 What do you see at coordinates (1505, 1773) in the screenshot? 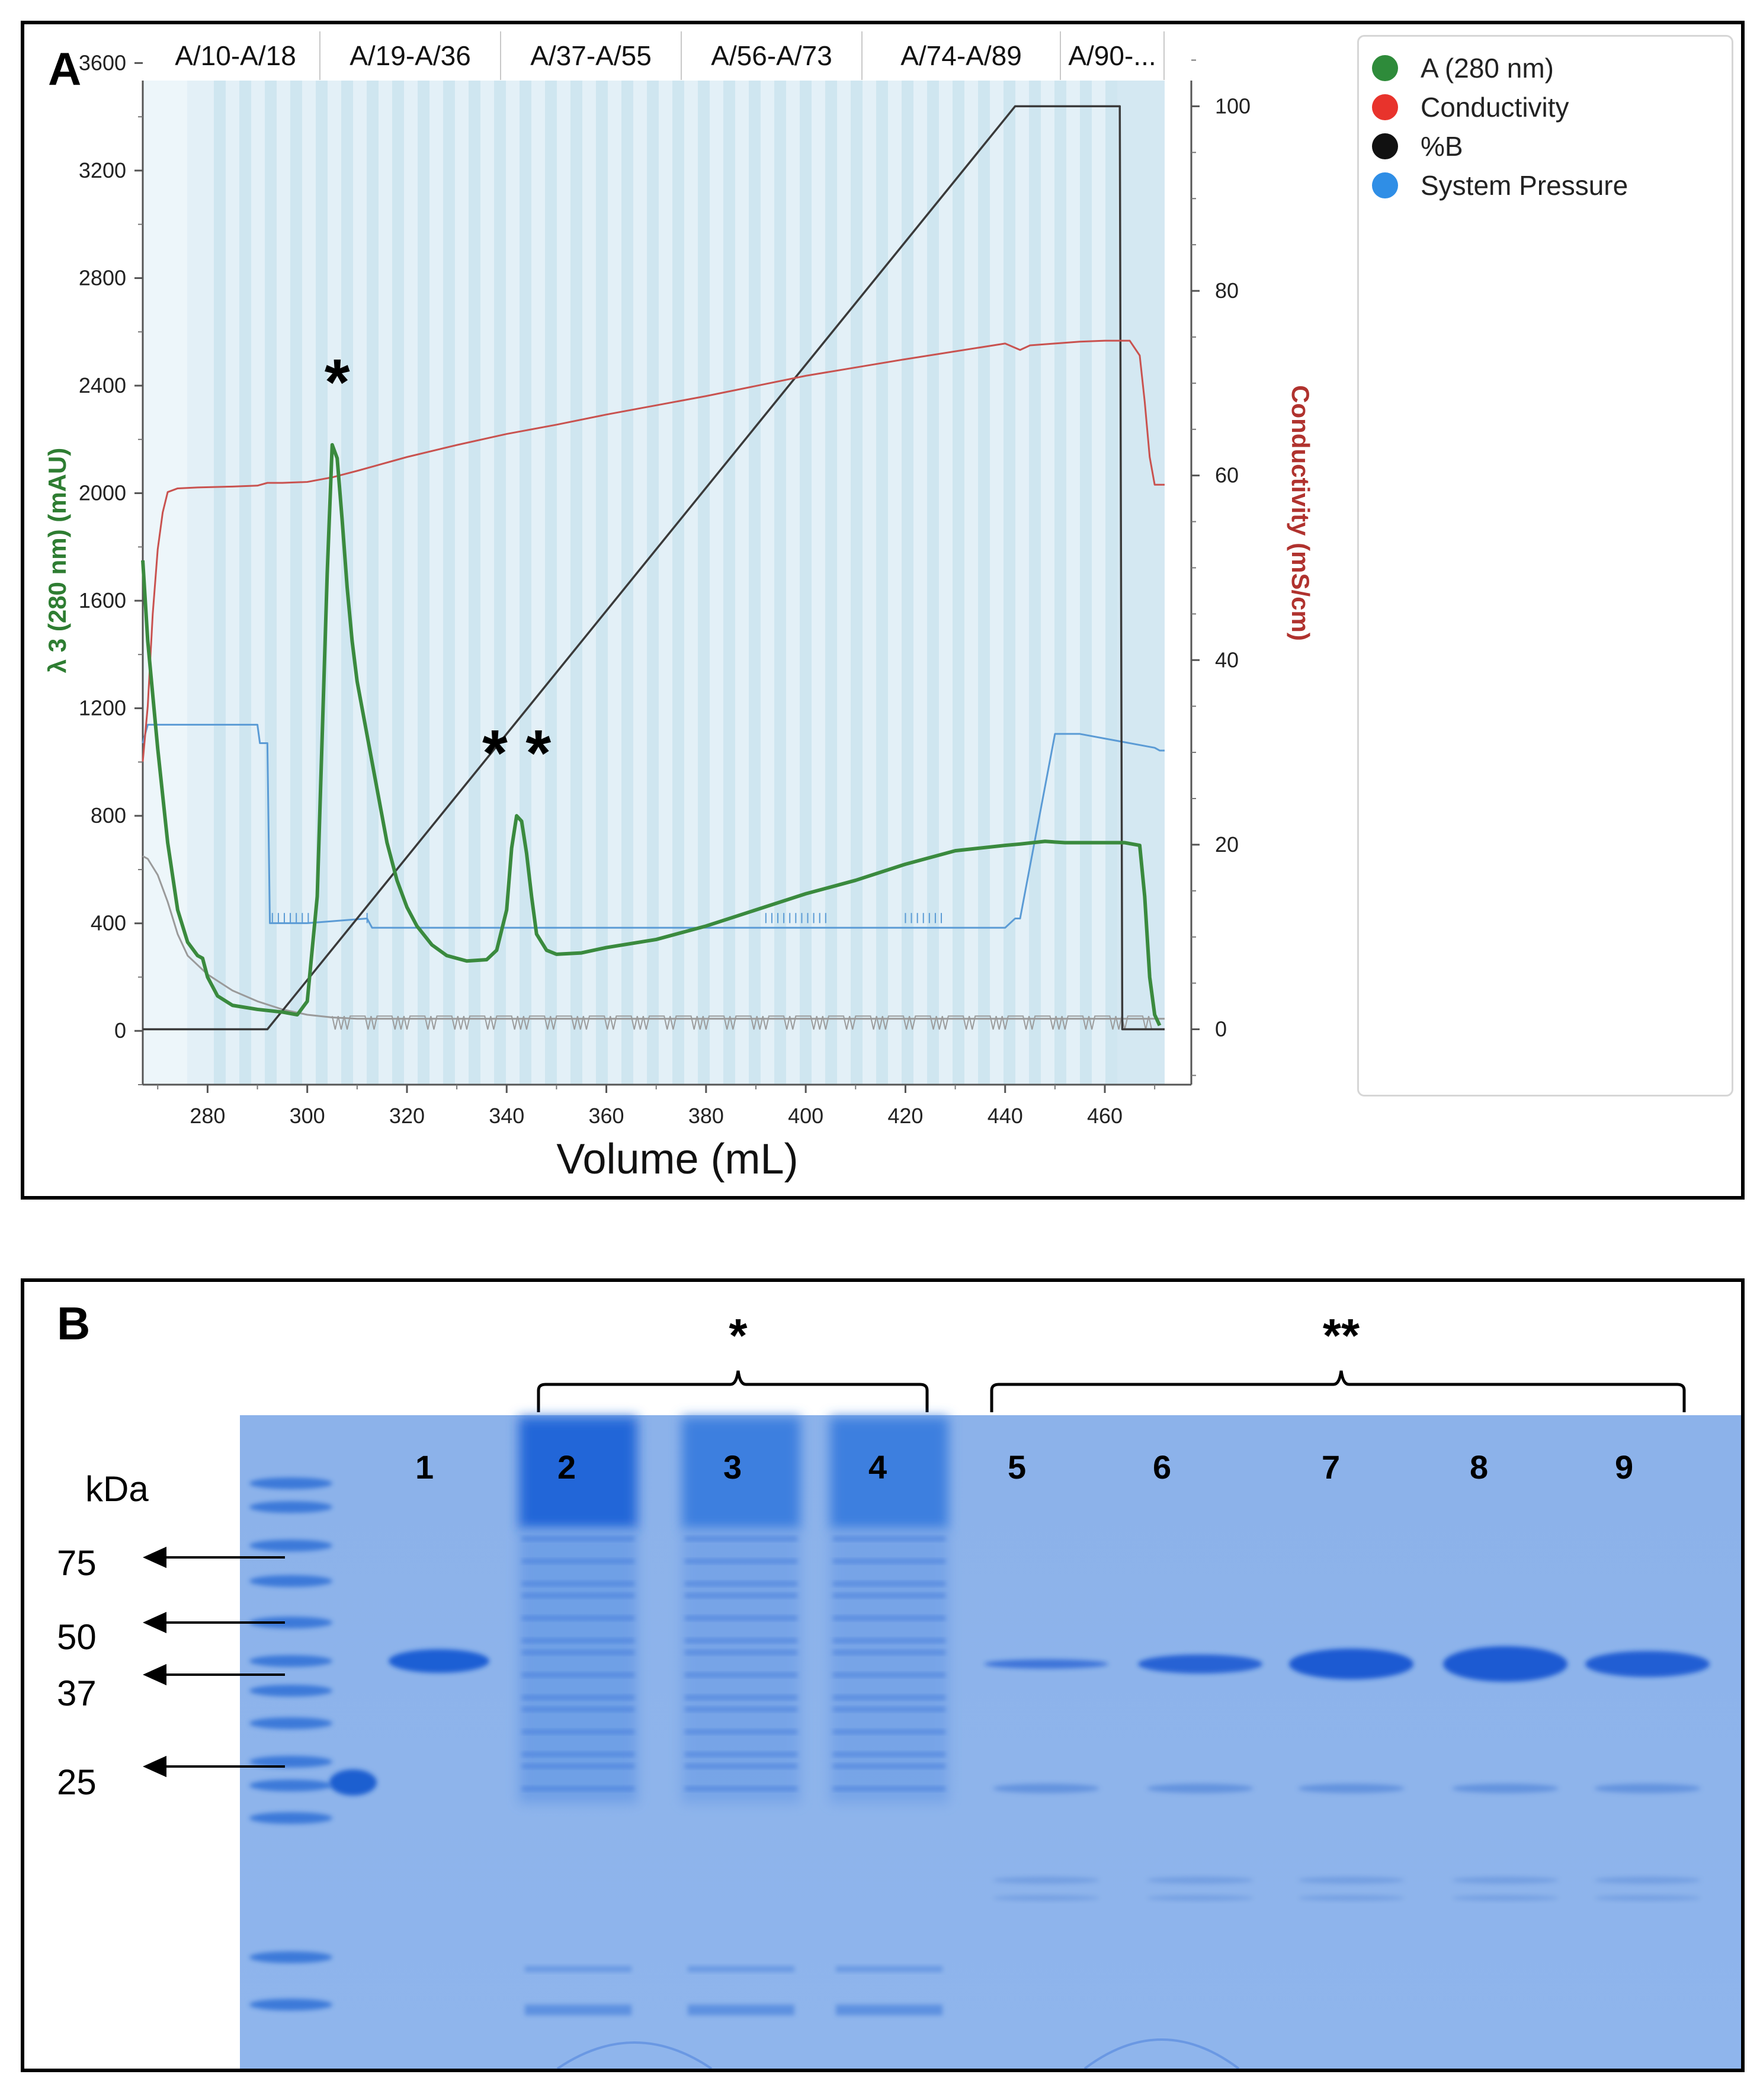
I see `lane-8-bands` at bounding box center [1505, 1773].